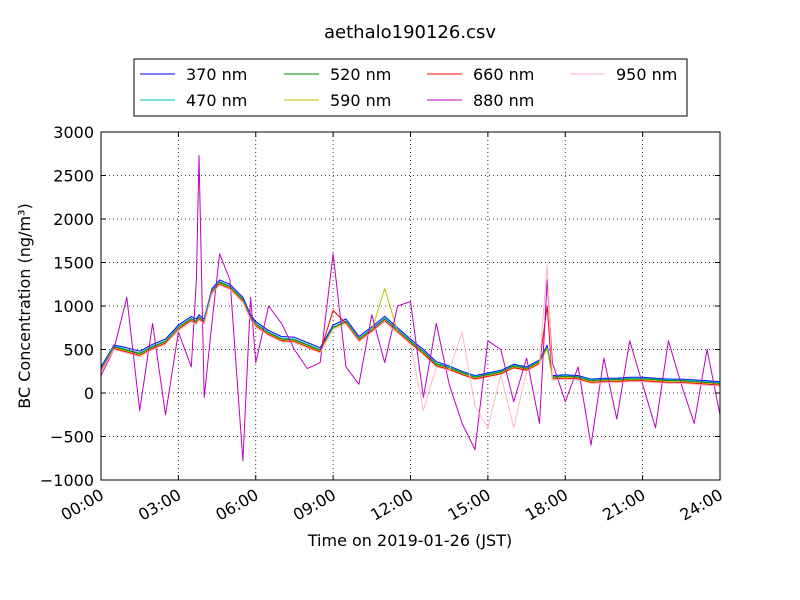  Describe the element at coordinates (216, 100) in the screenshot. I see `legend-label: 470 nm` at that location.